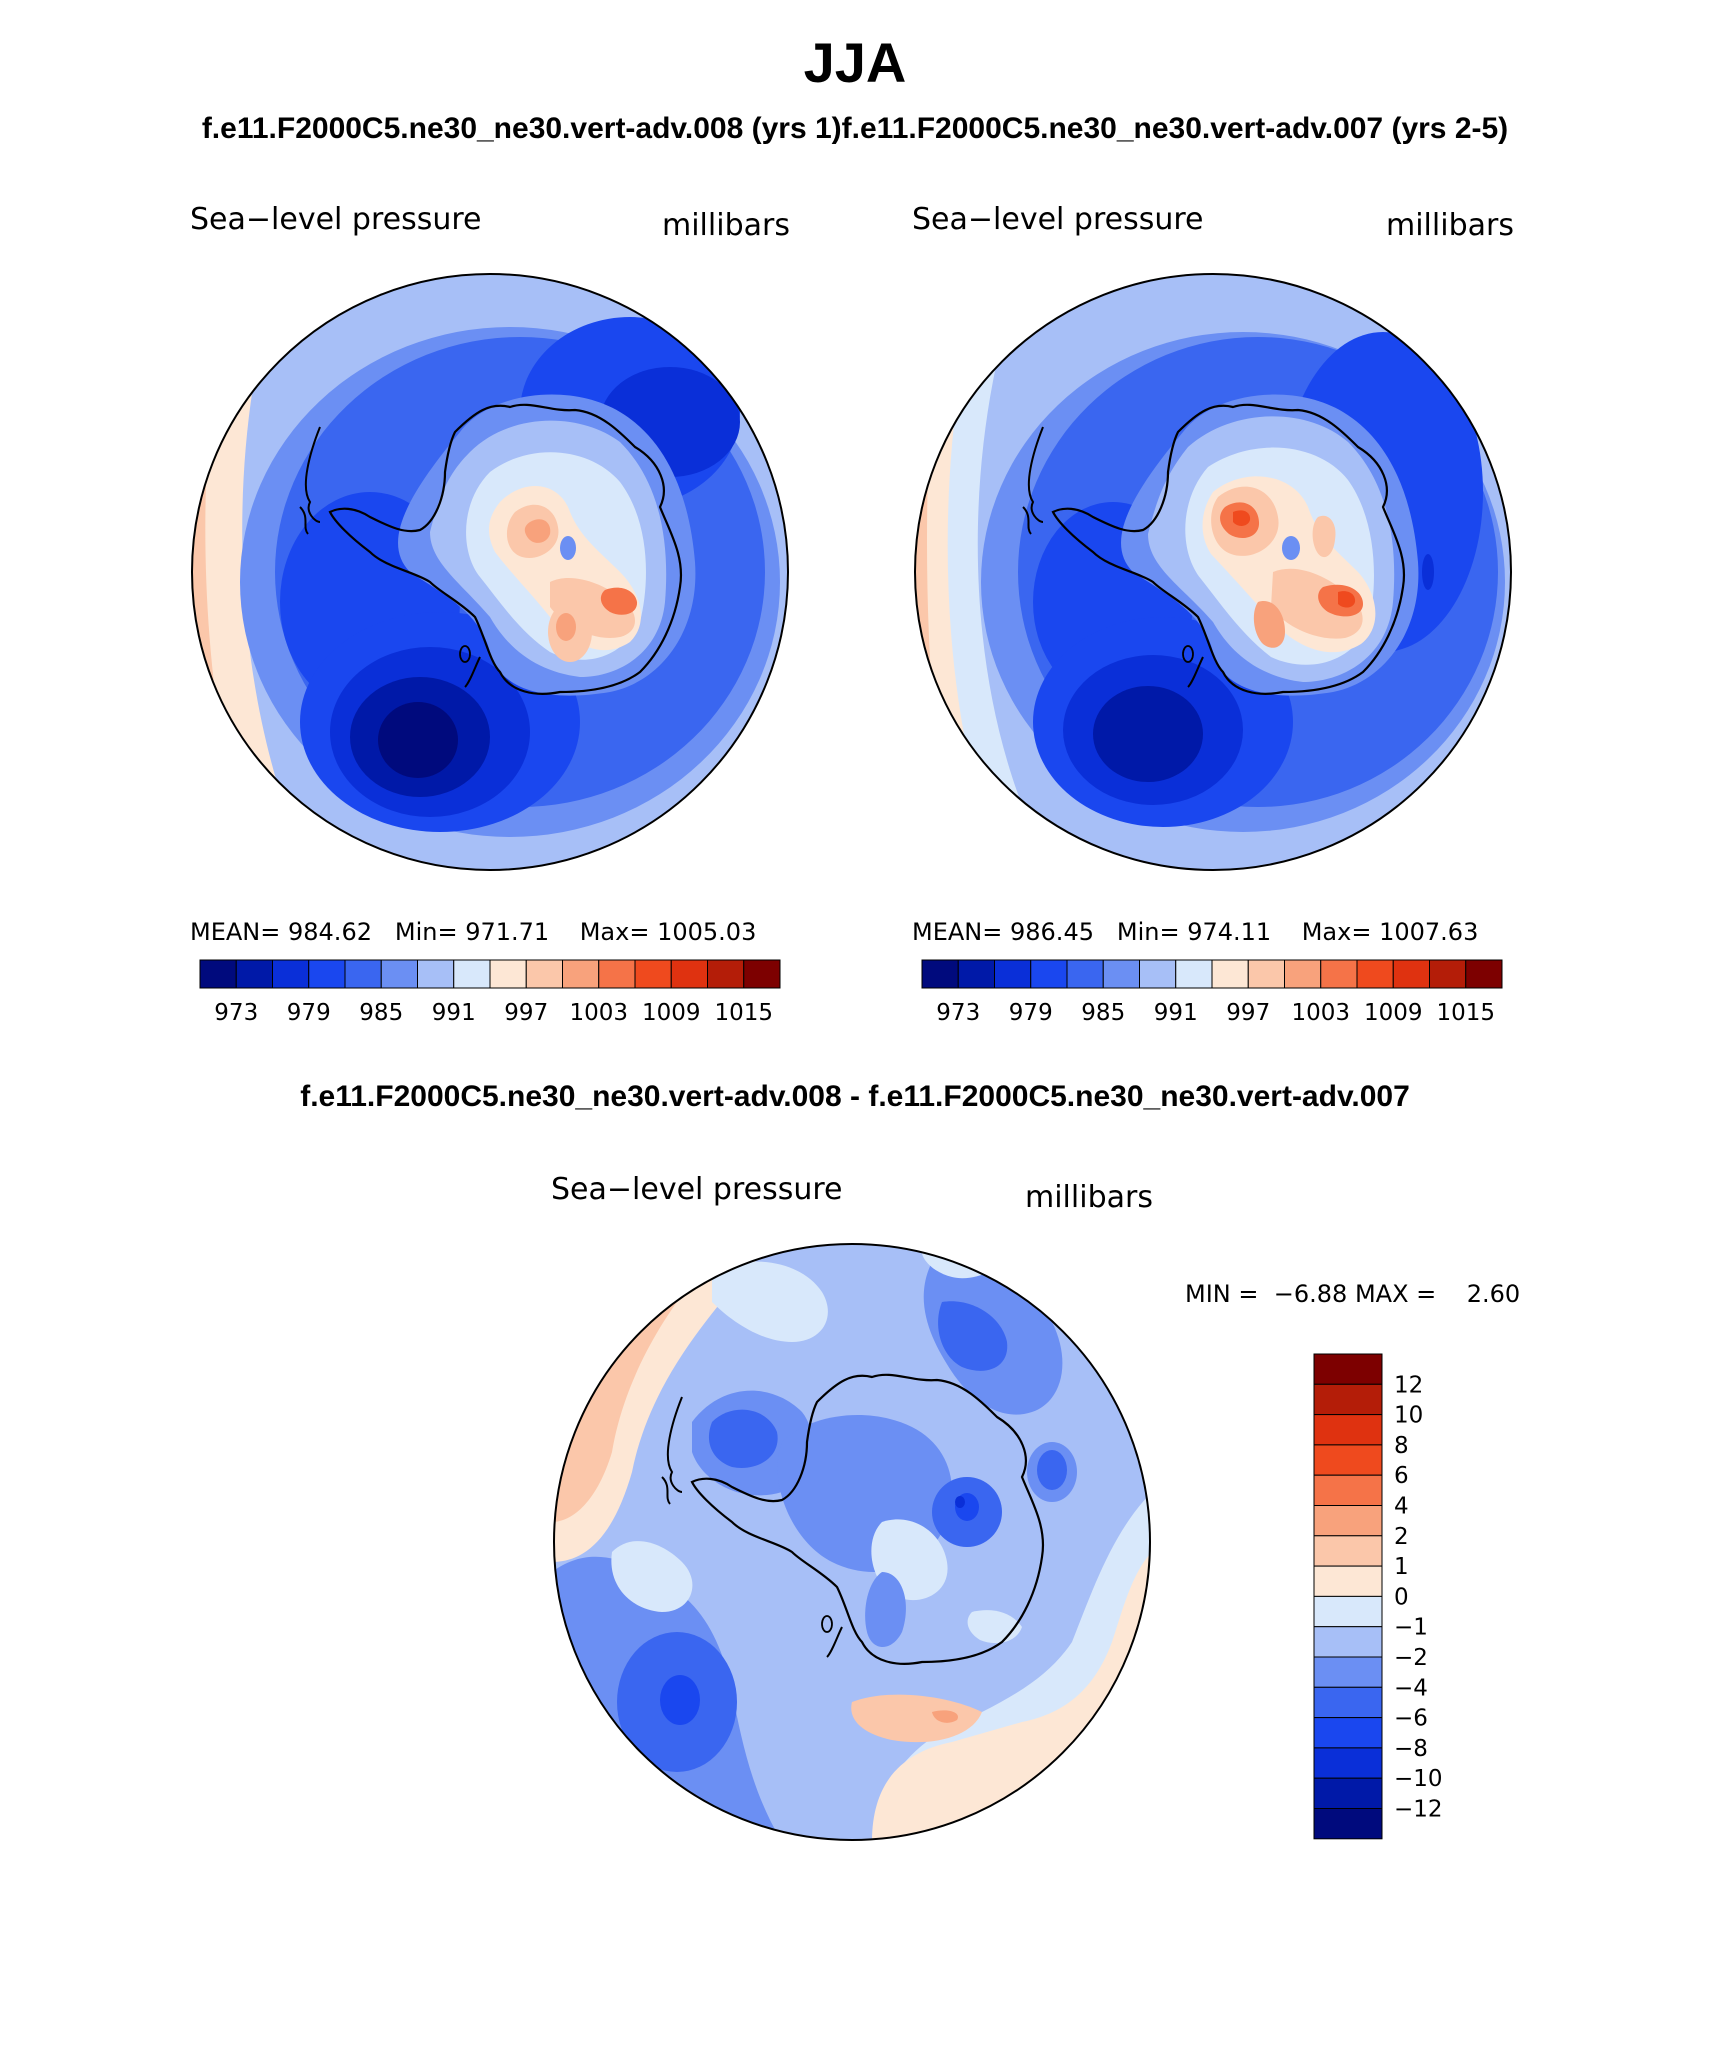  Describe the element at coordinates (1213, 572) in the screenshot. I see `plot2-map` at that location.